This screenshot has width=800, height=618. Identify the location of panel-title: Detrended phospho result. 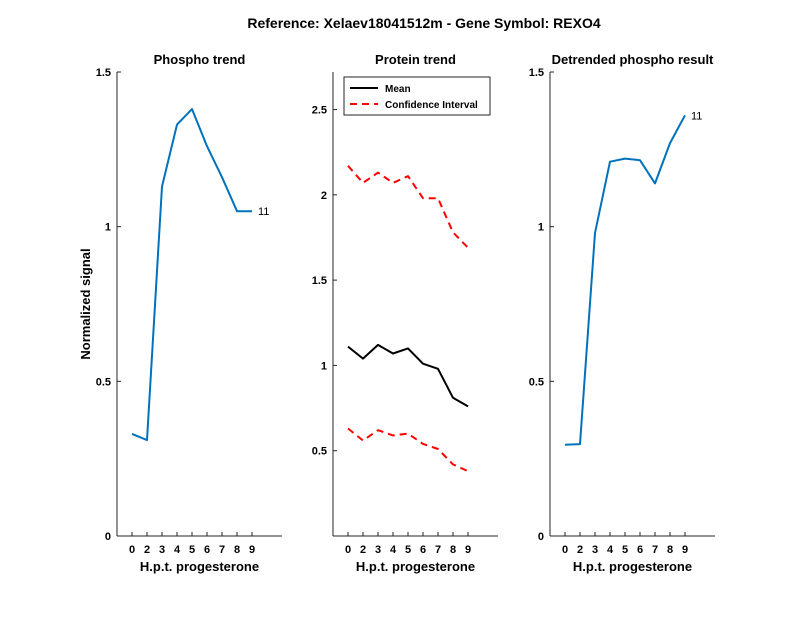
(633, 59).